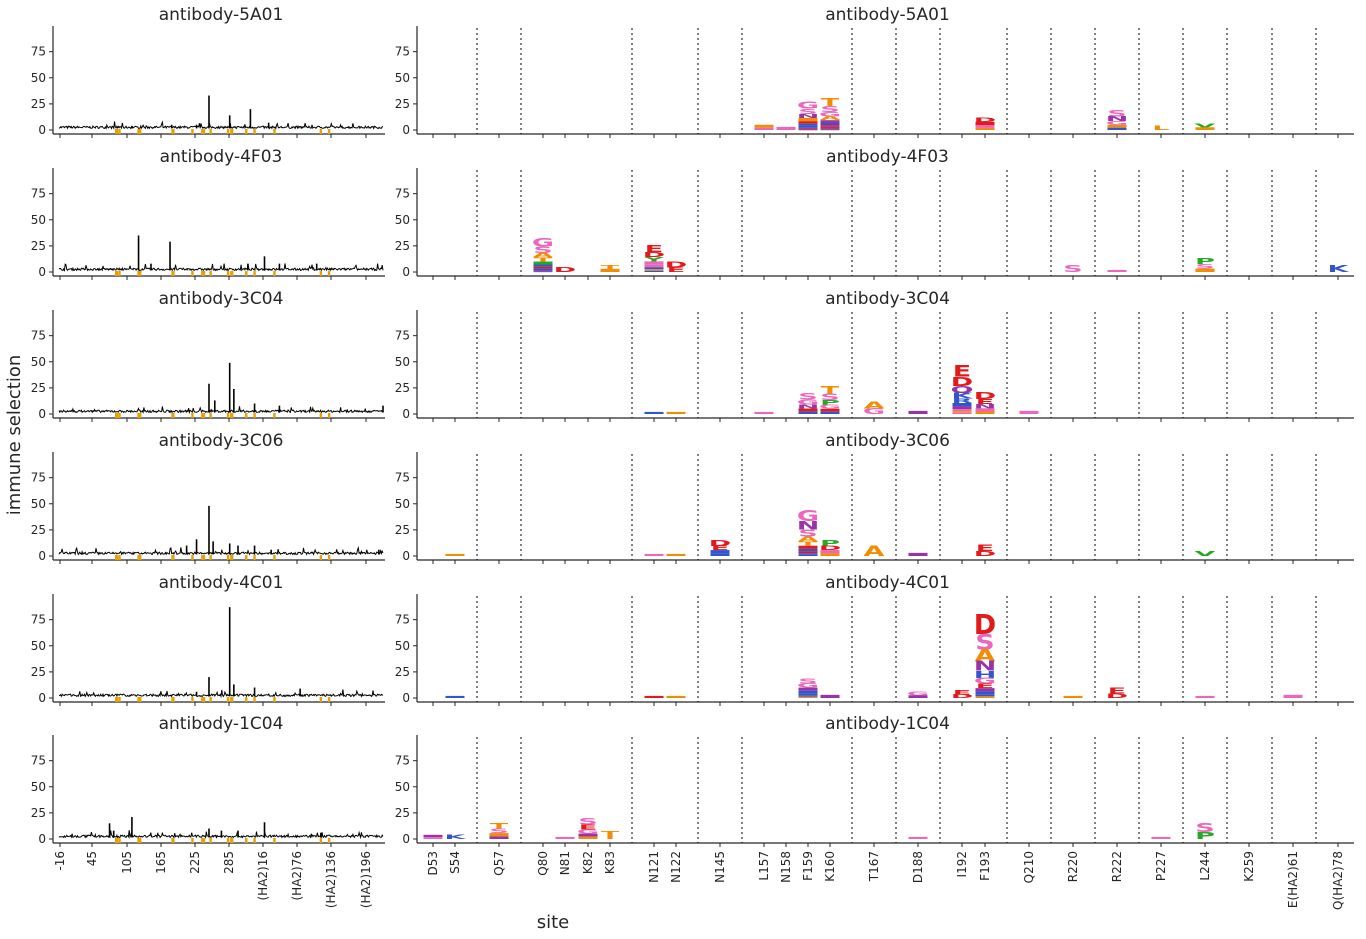 The image size is (1366, 939). I want to click on logo-letter-N, so click(499, 837).